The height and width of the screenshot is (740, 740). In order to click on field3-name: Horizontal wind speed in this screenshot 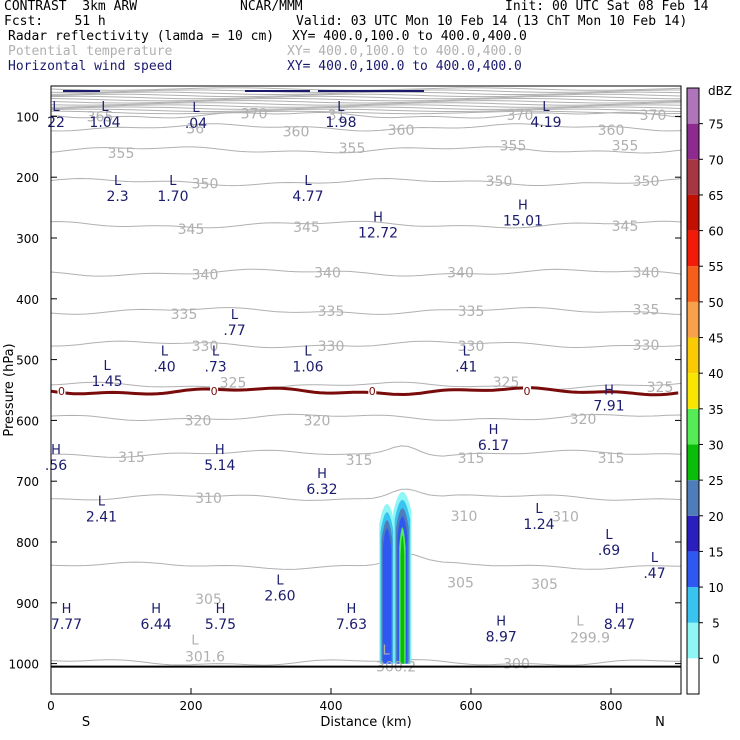, I will do `click(90, 66)`.